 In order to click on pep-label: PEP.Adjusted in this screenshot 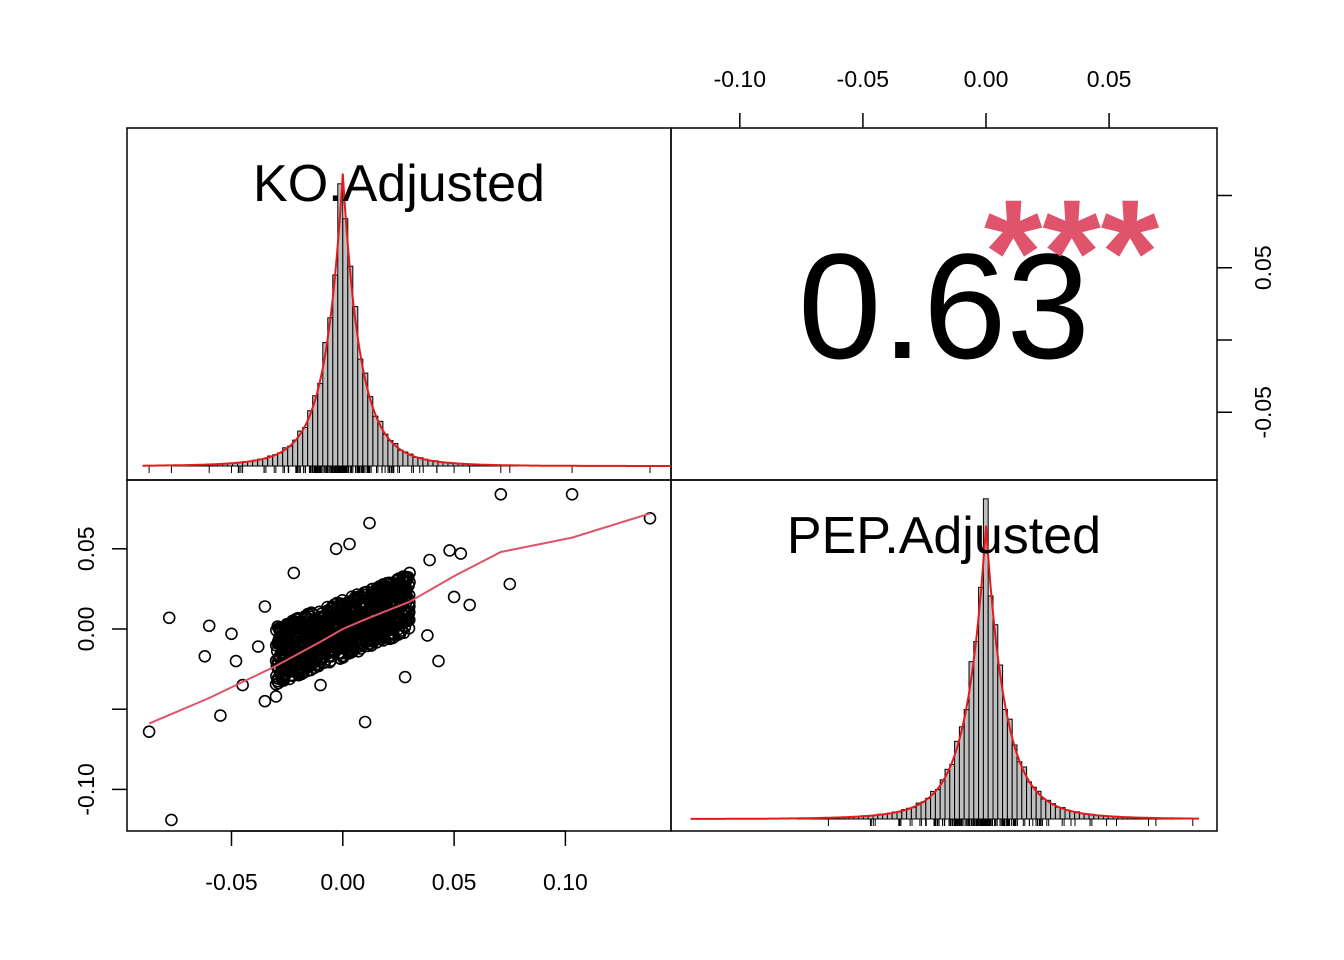, I will do `click(944, 536)`.